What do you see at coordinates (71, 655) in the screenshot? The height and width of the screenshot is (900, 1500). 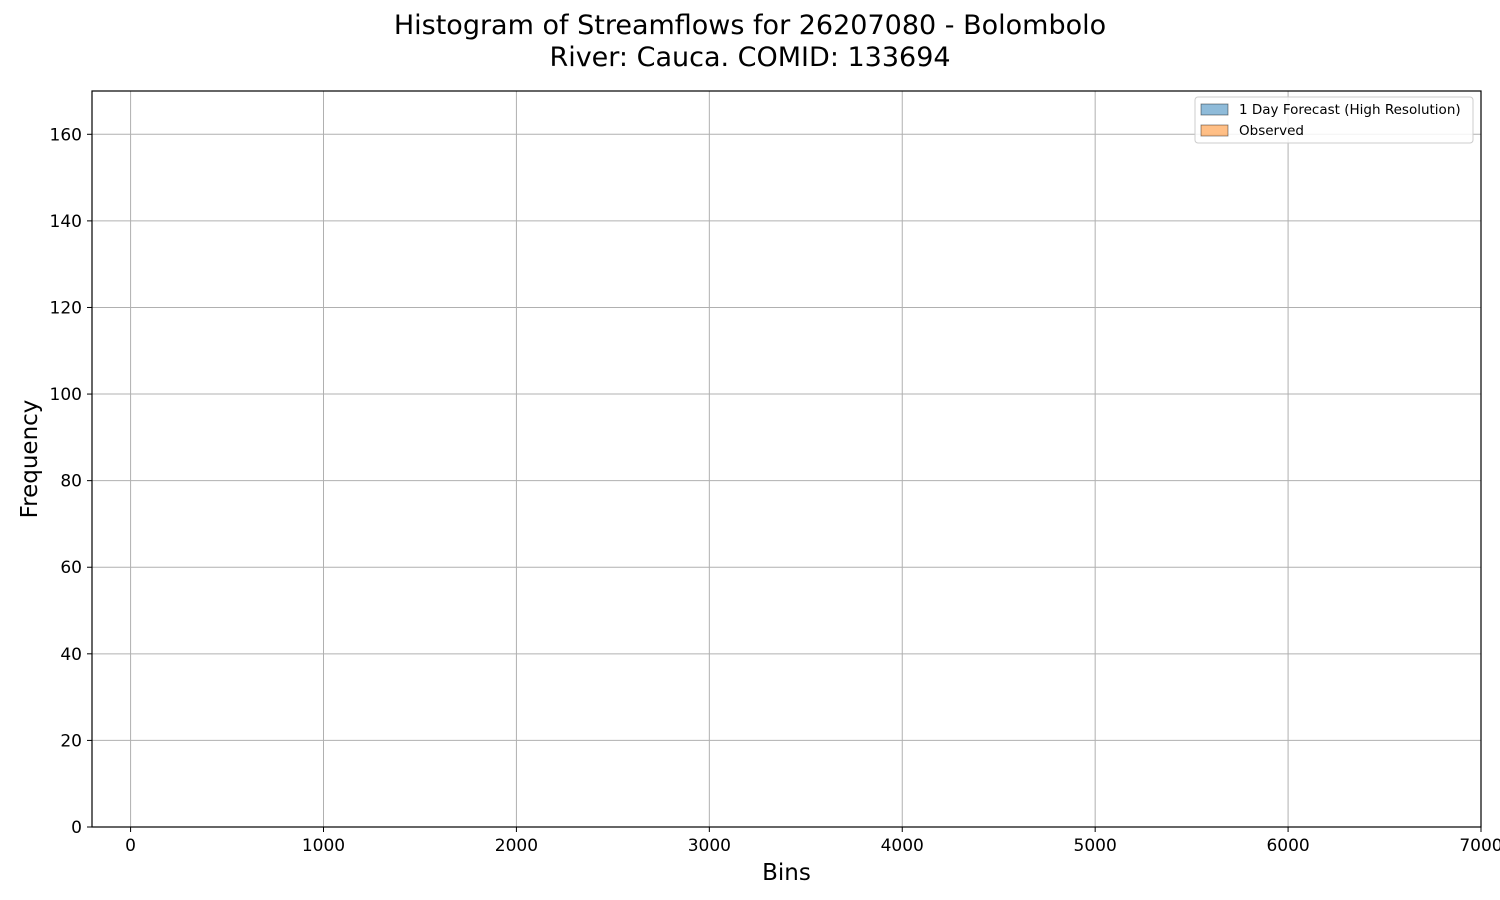 I see `y-tick-label: 40` at bounding box center [71, 655].